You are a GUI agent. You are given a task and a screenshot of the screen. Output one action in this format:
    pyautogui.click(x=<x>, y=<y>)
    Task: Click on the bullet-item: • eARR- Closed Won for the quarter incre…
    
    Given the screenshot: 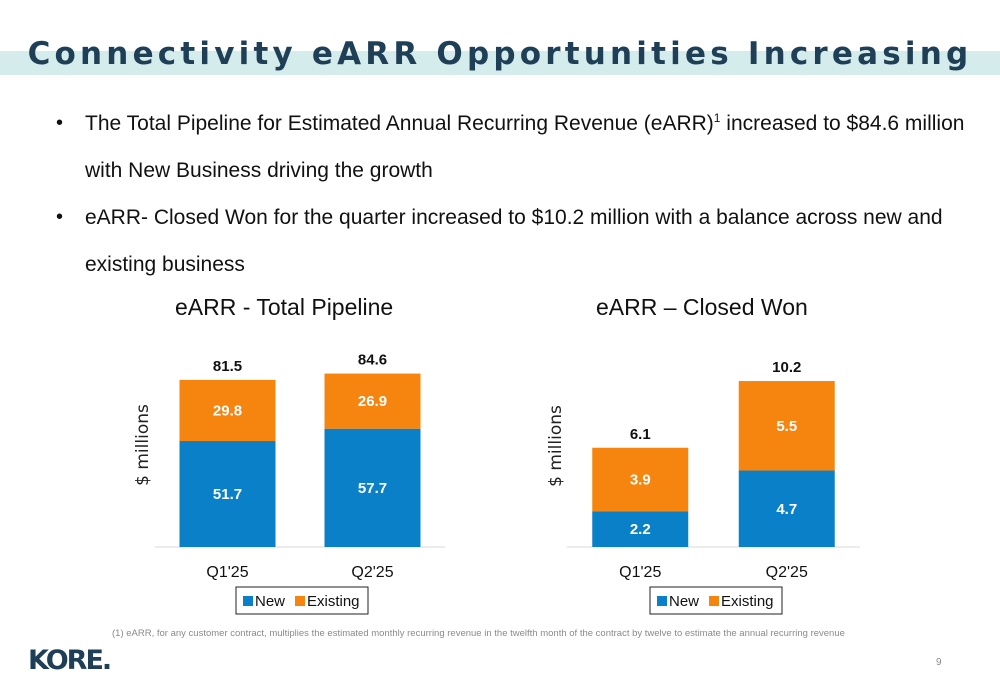 What is the action you would take?
    pyautogui.click(x=517, y=241)
    